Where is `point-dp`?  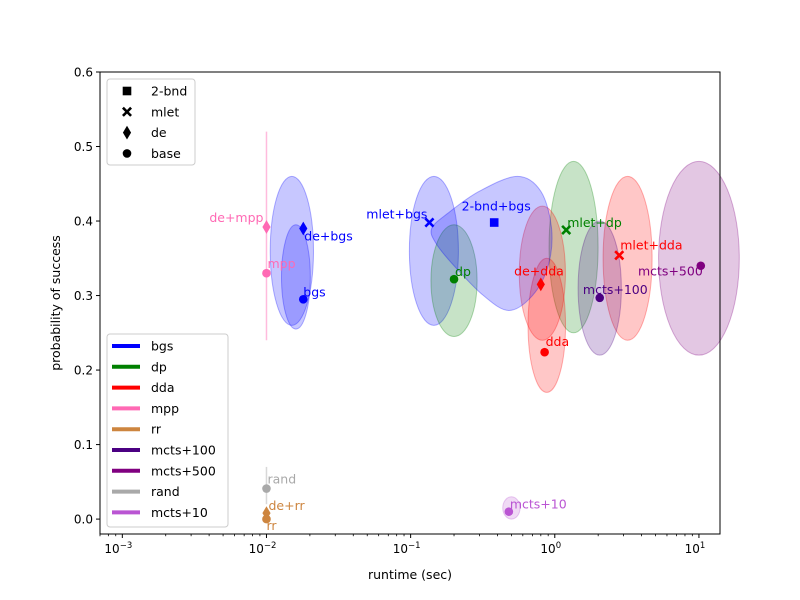 point-dp is located at coordinates (454, 279).